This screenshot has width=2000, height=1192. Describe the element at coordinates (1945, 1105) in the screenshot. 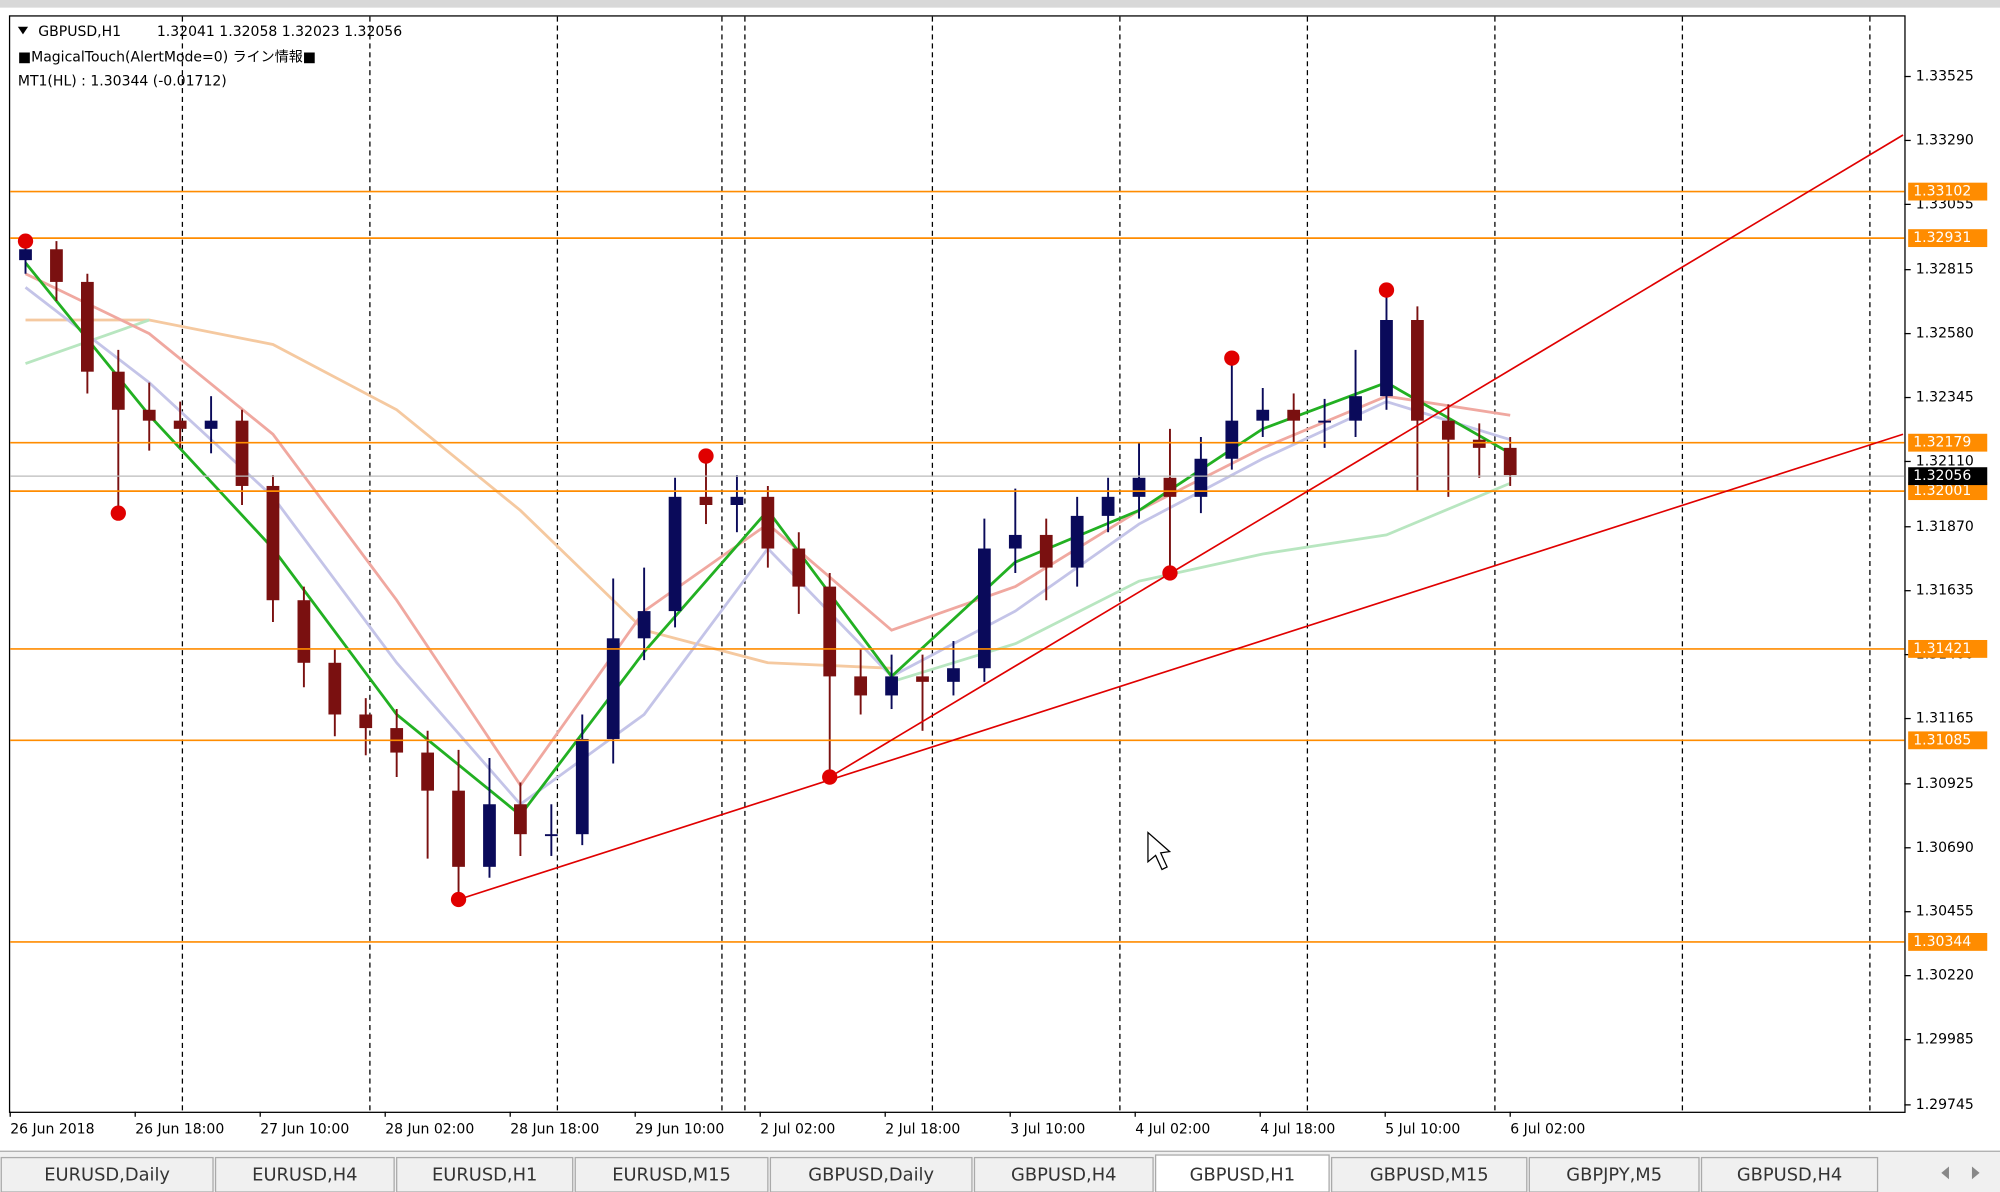

I see `y-tick-label: 1.29745` at that location.